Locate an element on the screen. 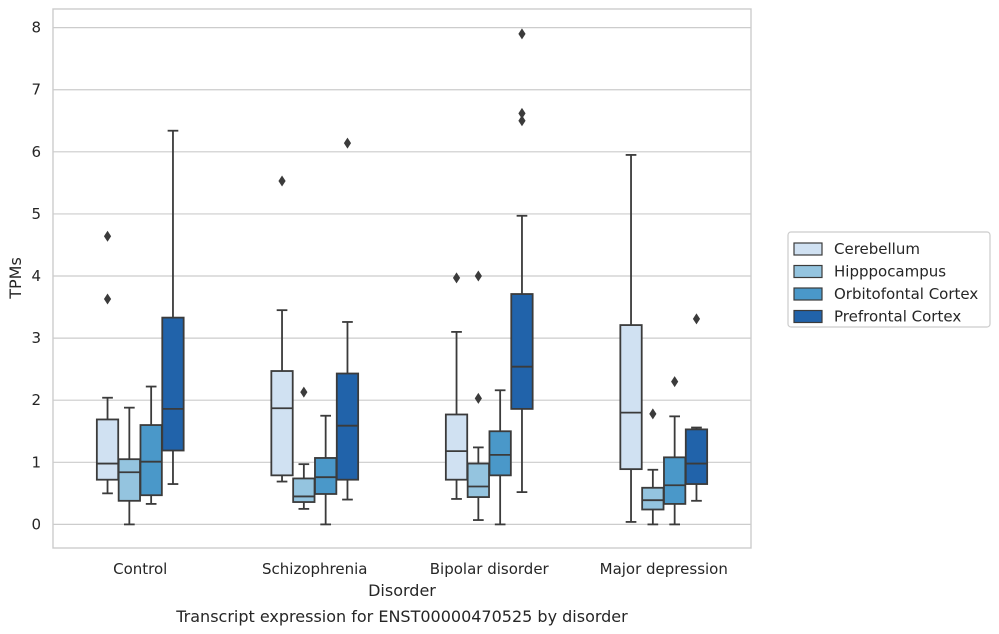 The height and width of the screenshot is (634, 999). y-tick-label-6: 6 is located at coordinates (36, 152).